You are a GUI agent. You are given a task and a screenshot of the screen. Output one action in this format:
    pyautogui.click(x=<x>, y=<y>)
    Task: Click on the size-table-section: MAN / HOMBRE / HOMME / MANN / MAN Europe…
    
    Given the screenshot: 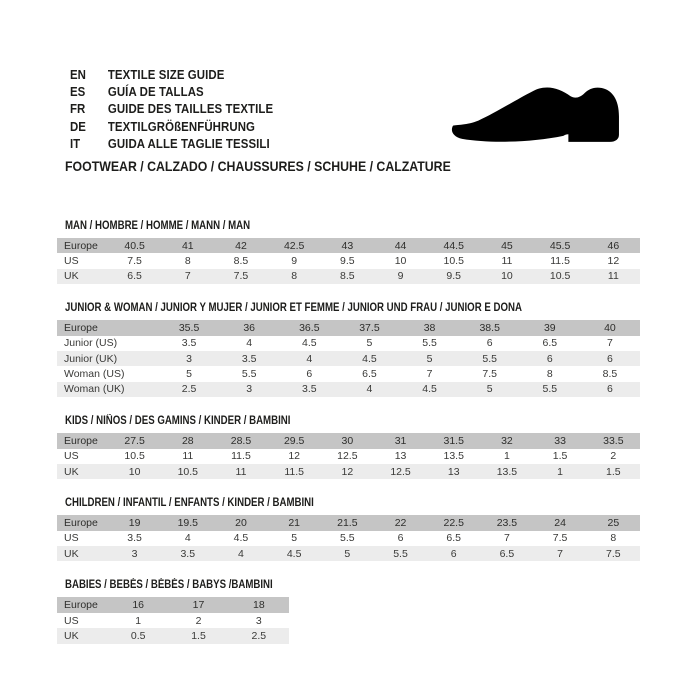 What is the action you would take?
    pyautogui.click(x=348, y=252)
    